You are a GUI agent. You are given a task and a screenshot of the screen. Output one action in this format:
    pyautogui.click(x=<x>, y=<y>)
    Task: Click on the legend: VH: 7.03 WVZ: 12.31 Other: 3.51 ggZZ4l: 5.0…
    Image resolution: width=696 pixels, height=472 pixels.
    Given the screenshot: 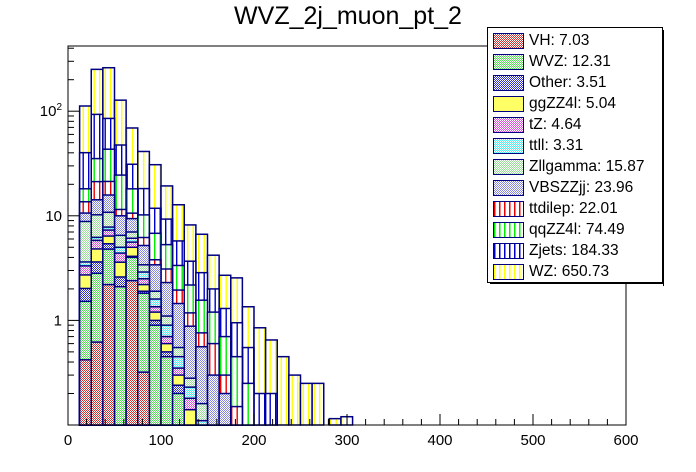 What is the action you would take?
    pyautogui.click(x=575, y=155)
    